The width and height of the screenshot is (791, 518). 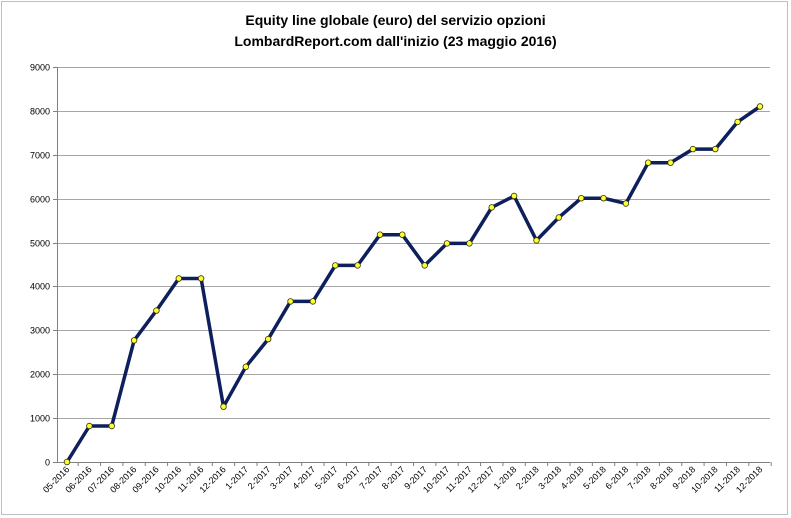 What do you see at coordinates (393, 477) in the screenshot?
I see `x-tick-label: 8-2017` at bounding box center [393, 477].